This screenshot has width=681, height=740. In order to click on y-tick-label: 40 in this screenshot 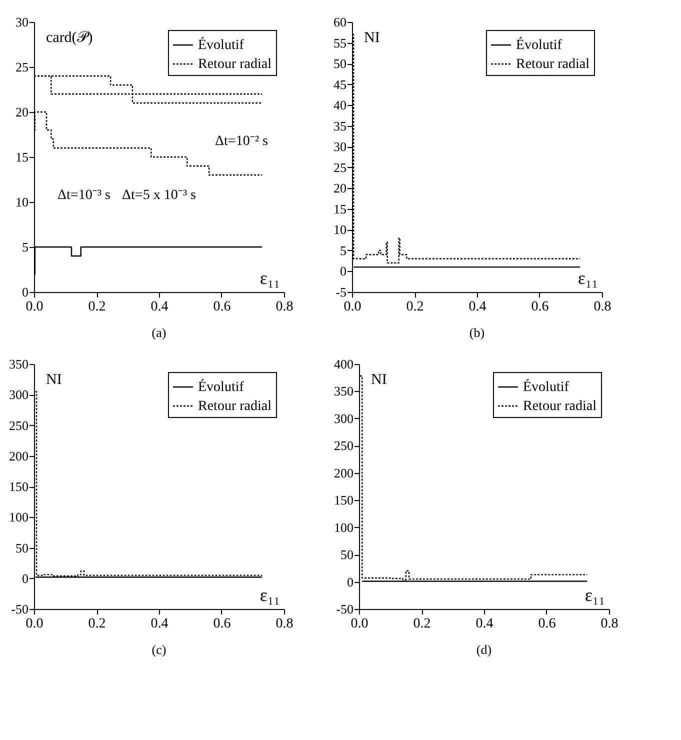, I will do `click(340, 105)`.